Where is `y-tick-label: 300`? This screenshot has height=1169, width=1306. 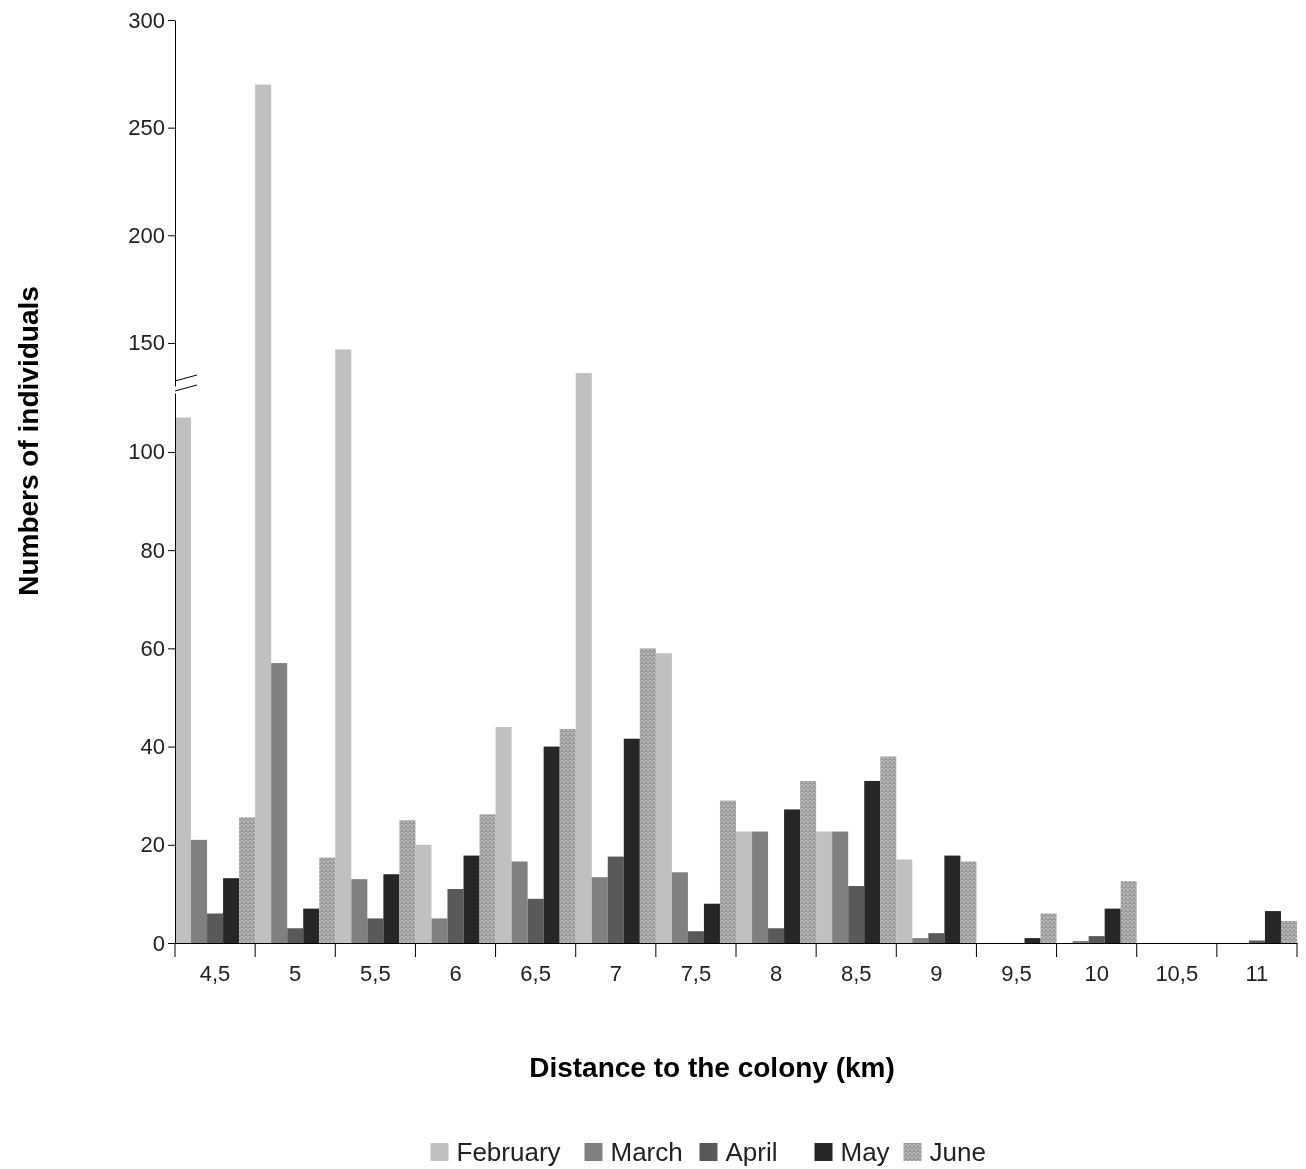 y-tick-label: 300 is located at coordinates (146, 20).